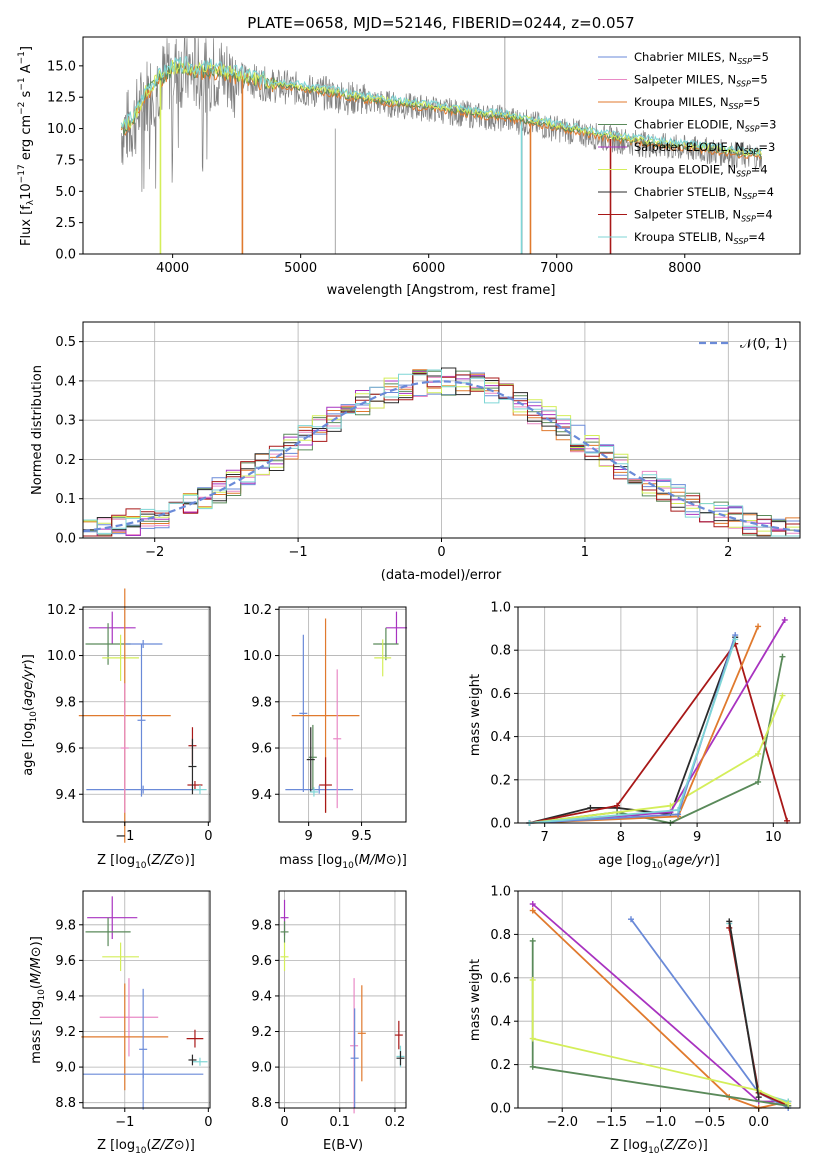  I want to click on legend-label: Chabrier ELODIE, NSSP=3, so click(705, 126).